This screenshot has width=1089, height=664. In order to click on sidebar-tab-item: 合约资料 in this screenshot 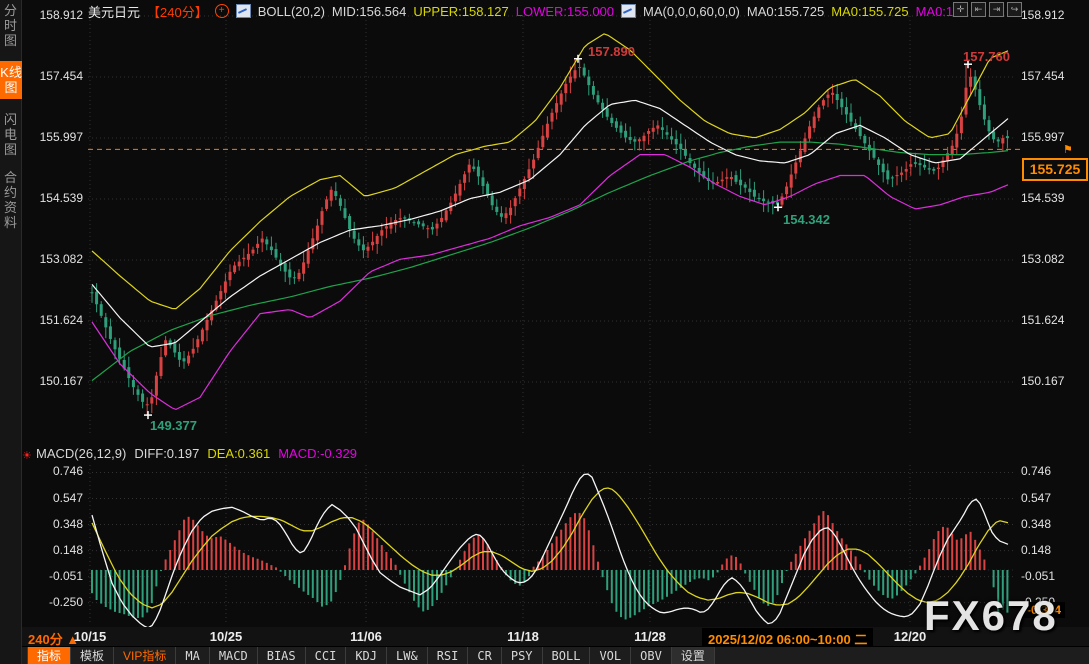, I will do `click(10, 200)`.